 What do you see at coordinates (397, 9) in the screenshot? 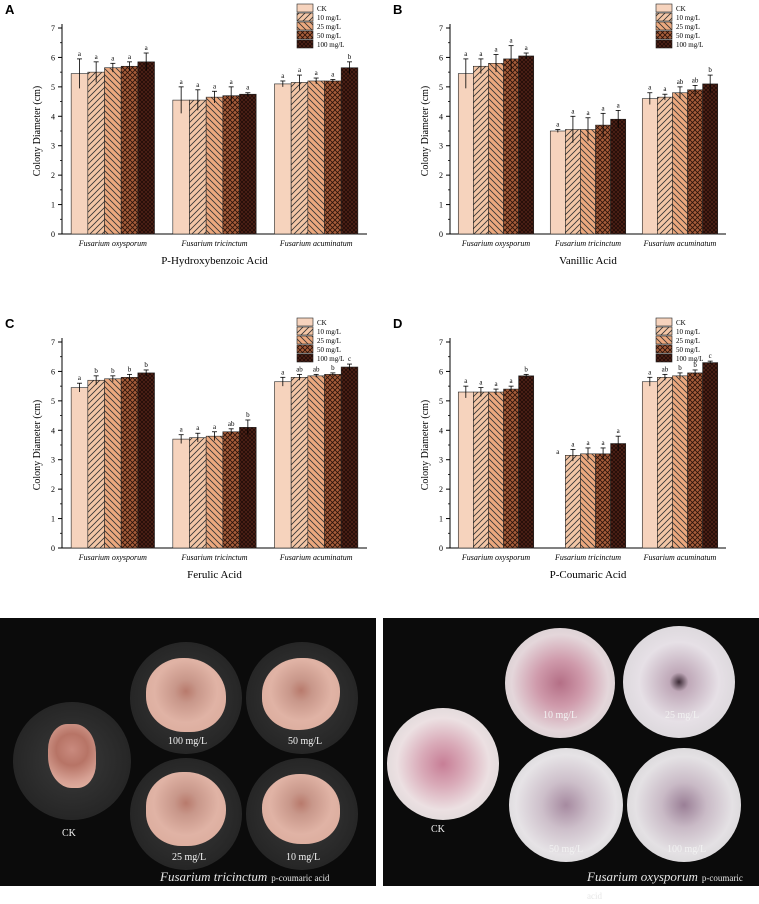
I see `panel-letter: B` at bounding box center [397, 9].